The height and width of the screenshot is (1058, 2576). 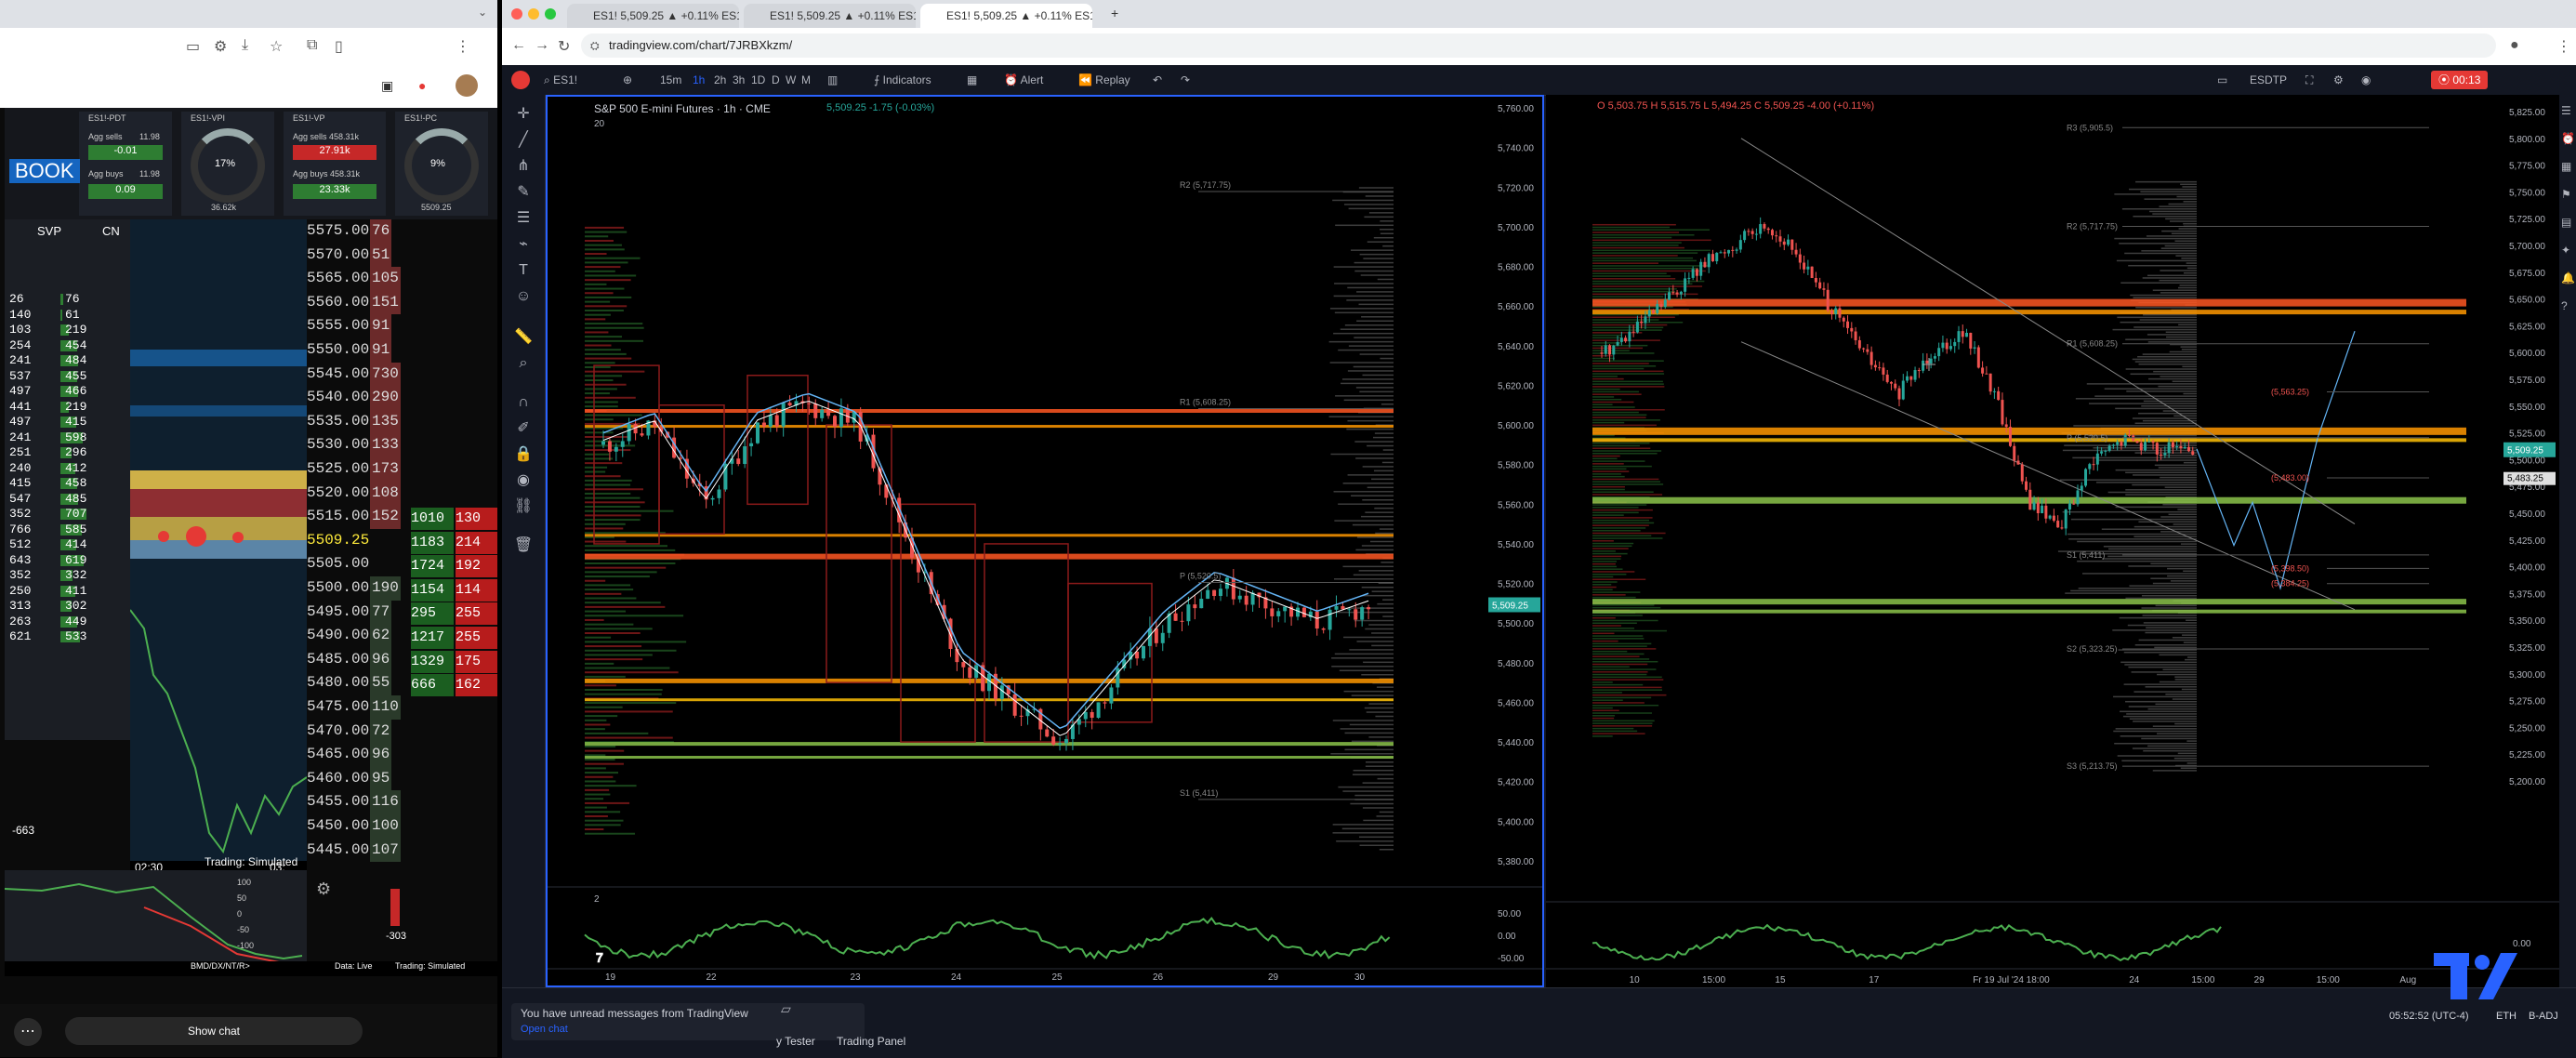 I want to click on eye-icon: ◉, so click(x=523, y=480).